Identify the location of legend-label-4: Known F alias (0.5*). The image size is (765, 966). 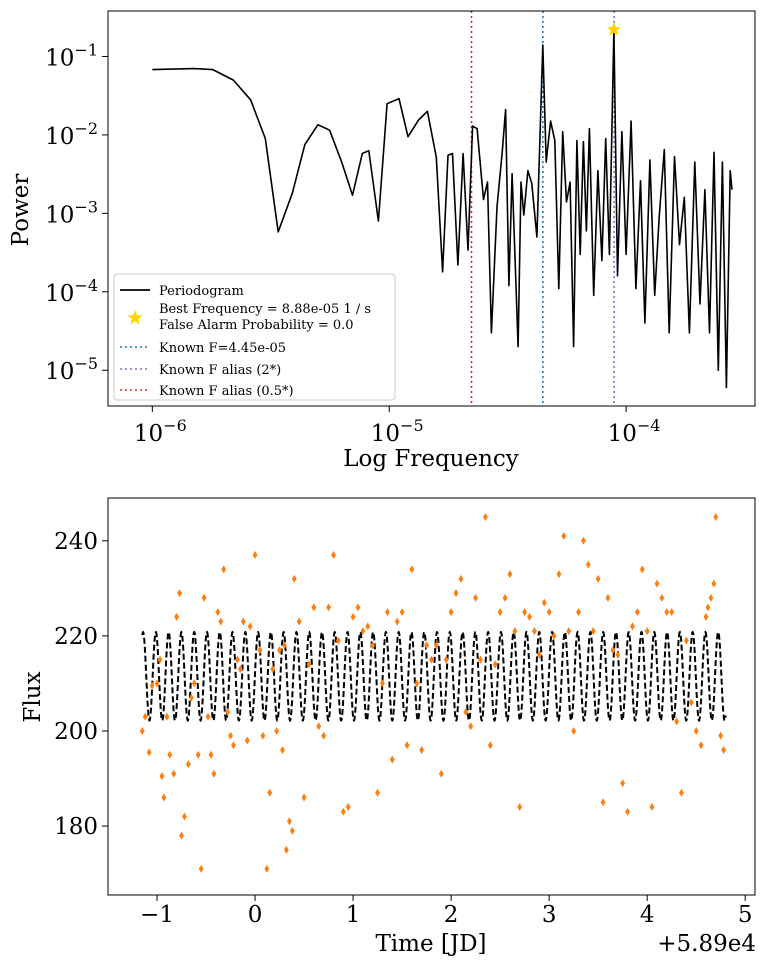
(226, 391).